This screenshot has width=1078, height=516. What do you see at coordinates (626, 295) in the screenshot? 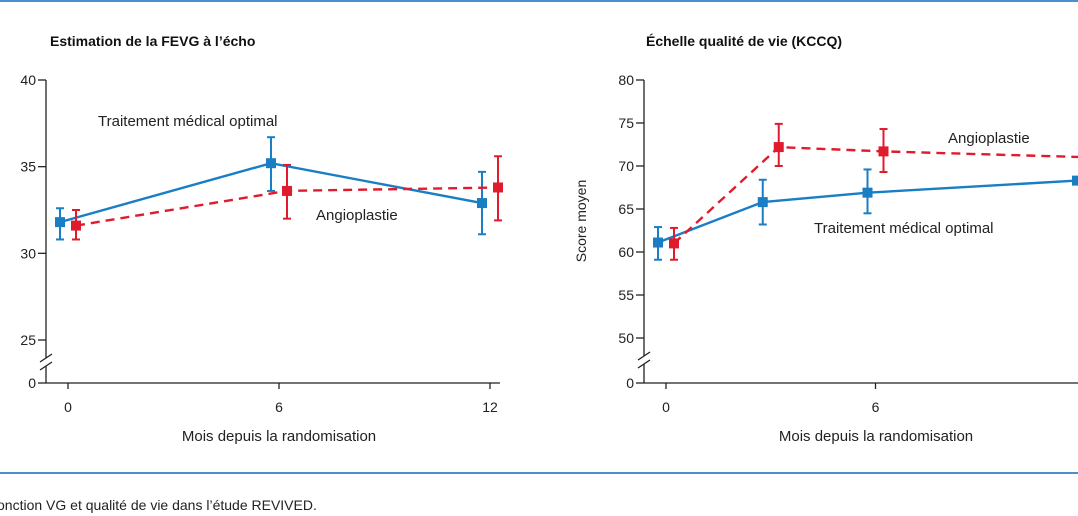
I see `y-tick-label: 55` at bounding box center [626, 295].